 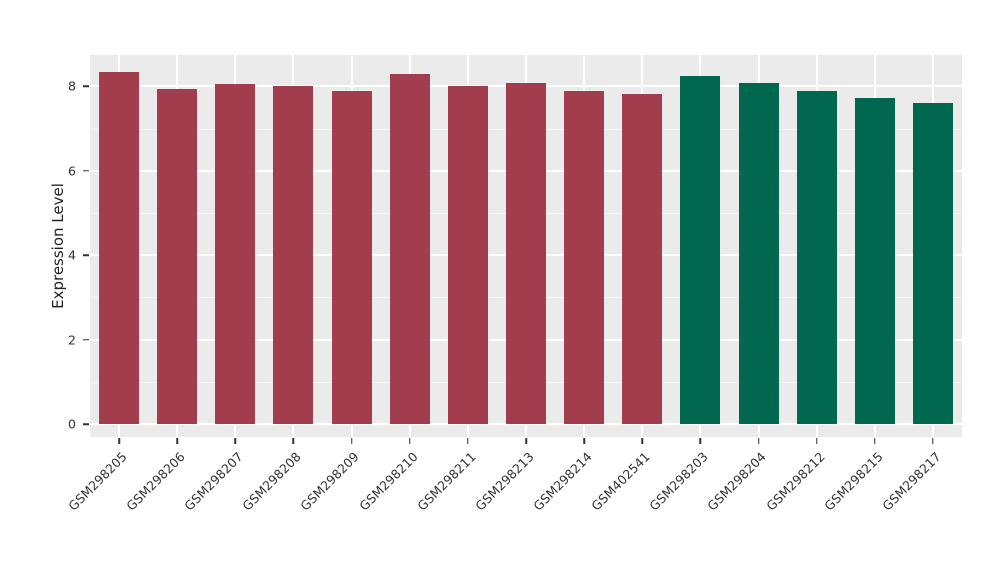 What do you see at coordinates (562, 481) in the screenshot?
I see `x-tick-label: GSM298214` at bounding box center [562, 481].